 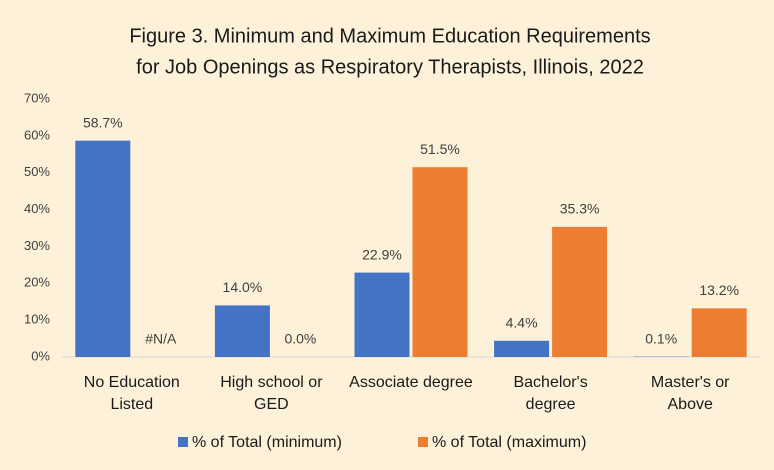 What do you see at coordinates (300, 339) in the screenshot?
I see `value-label: 0.0%` at bounding box center [300, 339].